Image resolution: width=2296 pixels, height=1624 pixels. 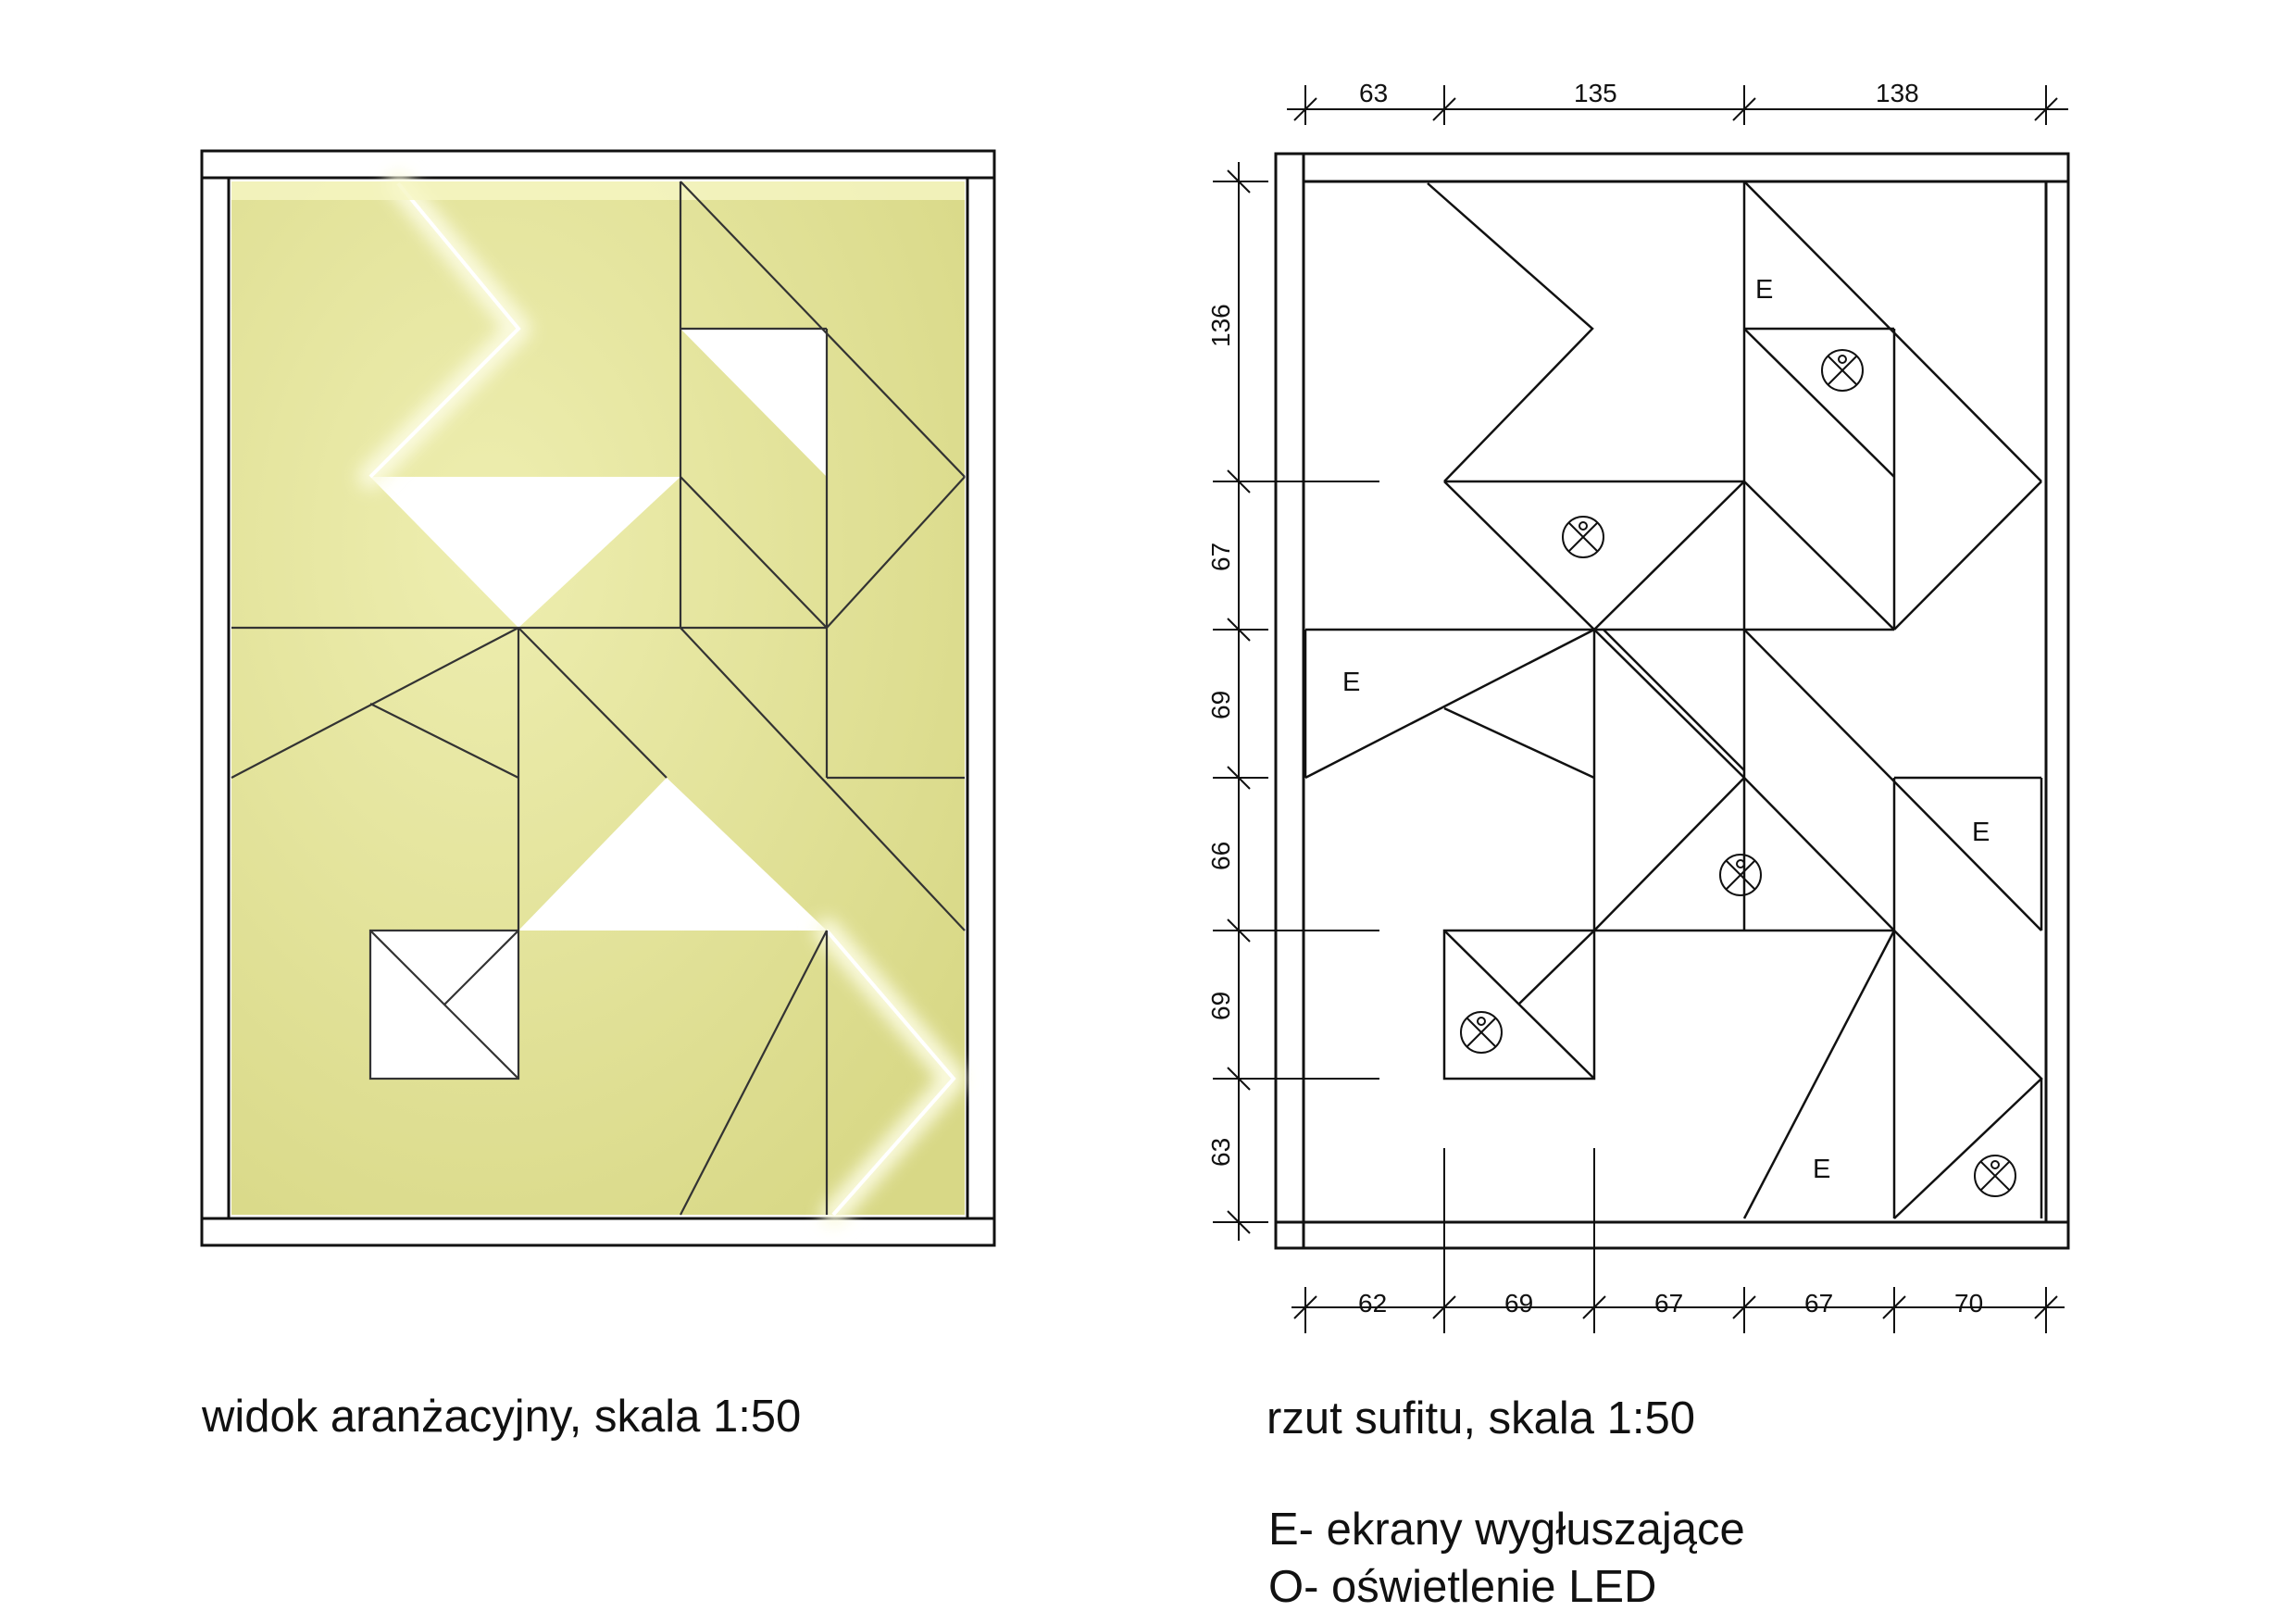 I want to click on dimension-label: 66, so click(x=1220, y=856).